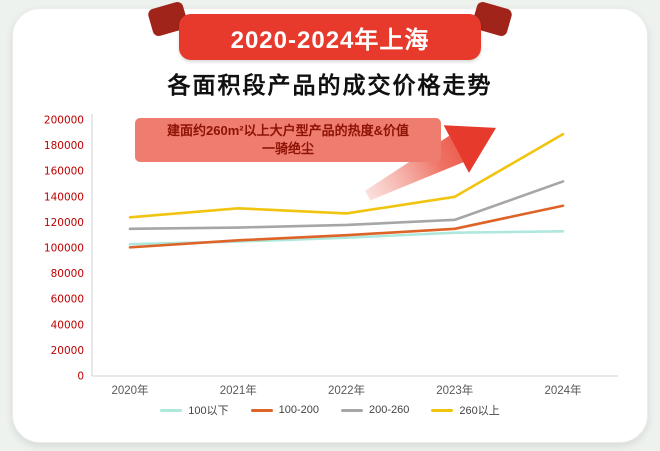  Describe the element at coordinates (67, 300) in the screenshot. I see `y-axis-tick-label: 60000` at that location.